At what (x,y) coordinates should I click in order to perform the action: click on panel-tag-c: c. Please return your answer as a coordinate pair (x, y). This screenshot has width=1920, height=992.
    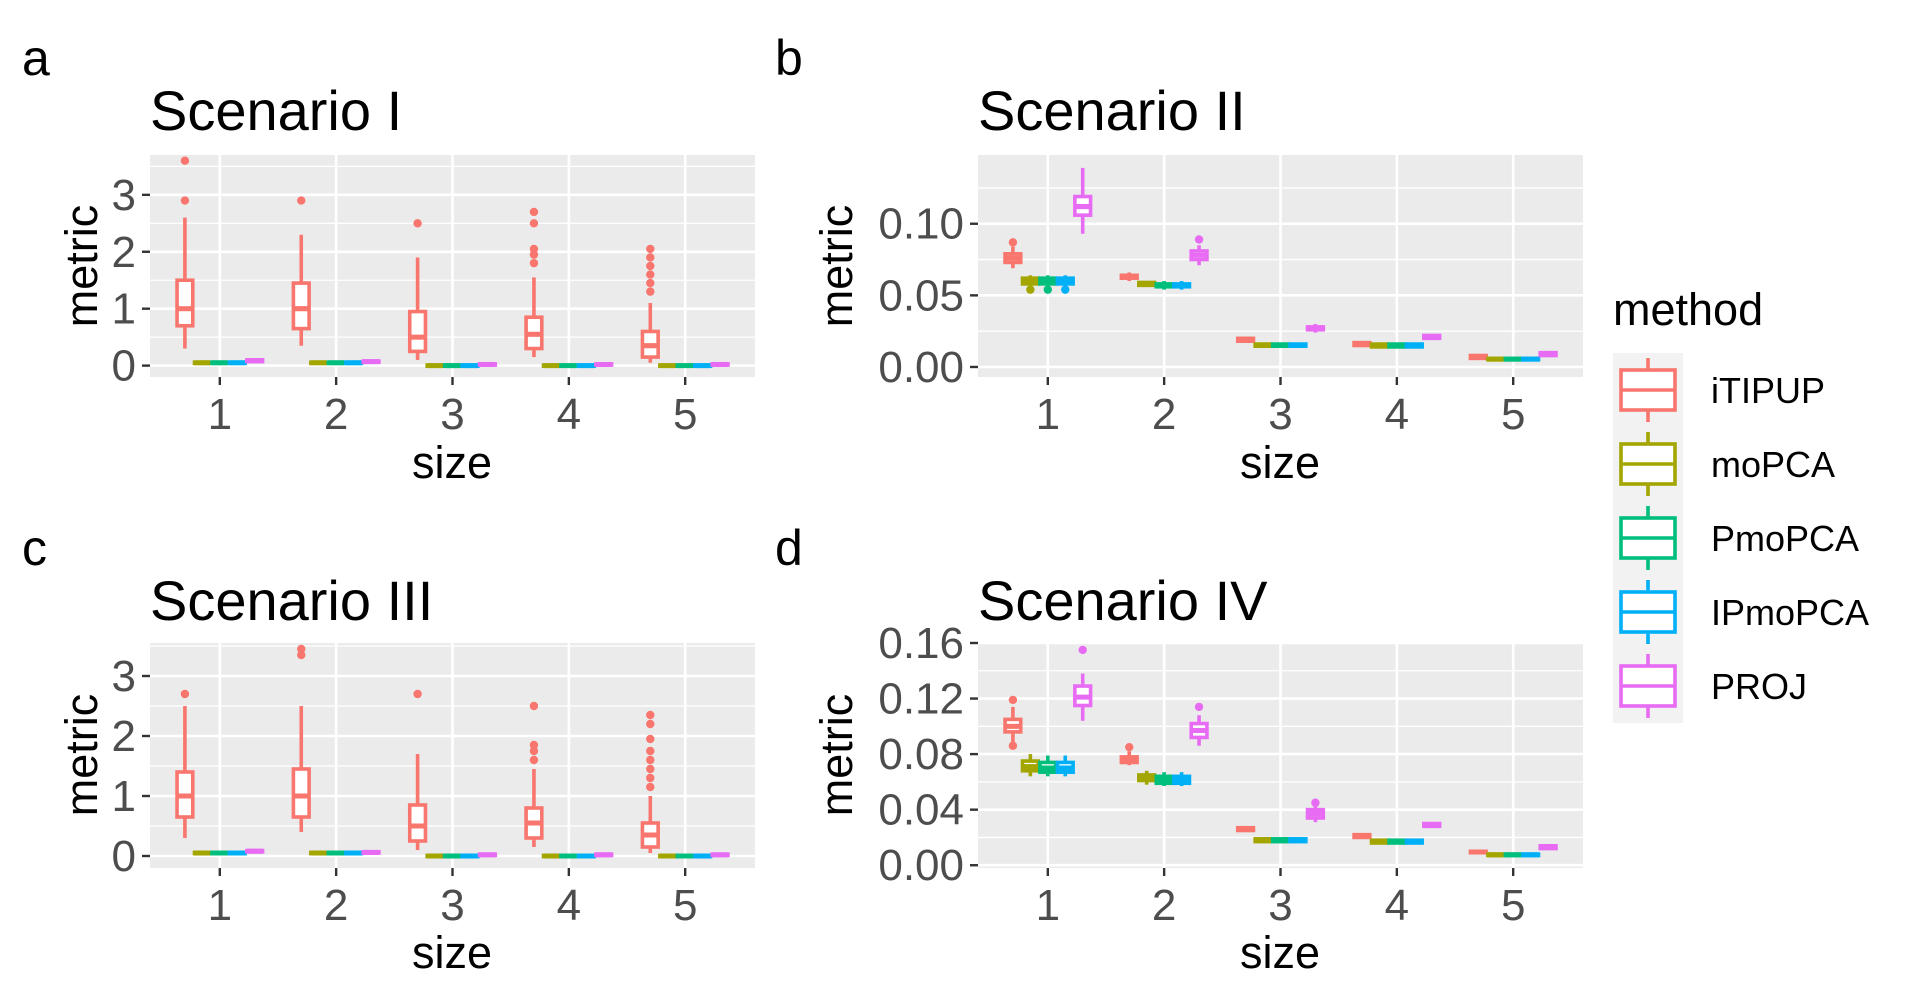
    Looking at the image, I should click on (34, 548).